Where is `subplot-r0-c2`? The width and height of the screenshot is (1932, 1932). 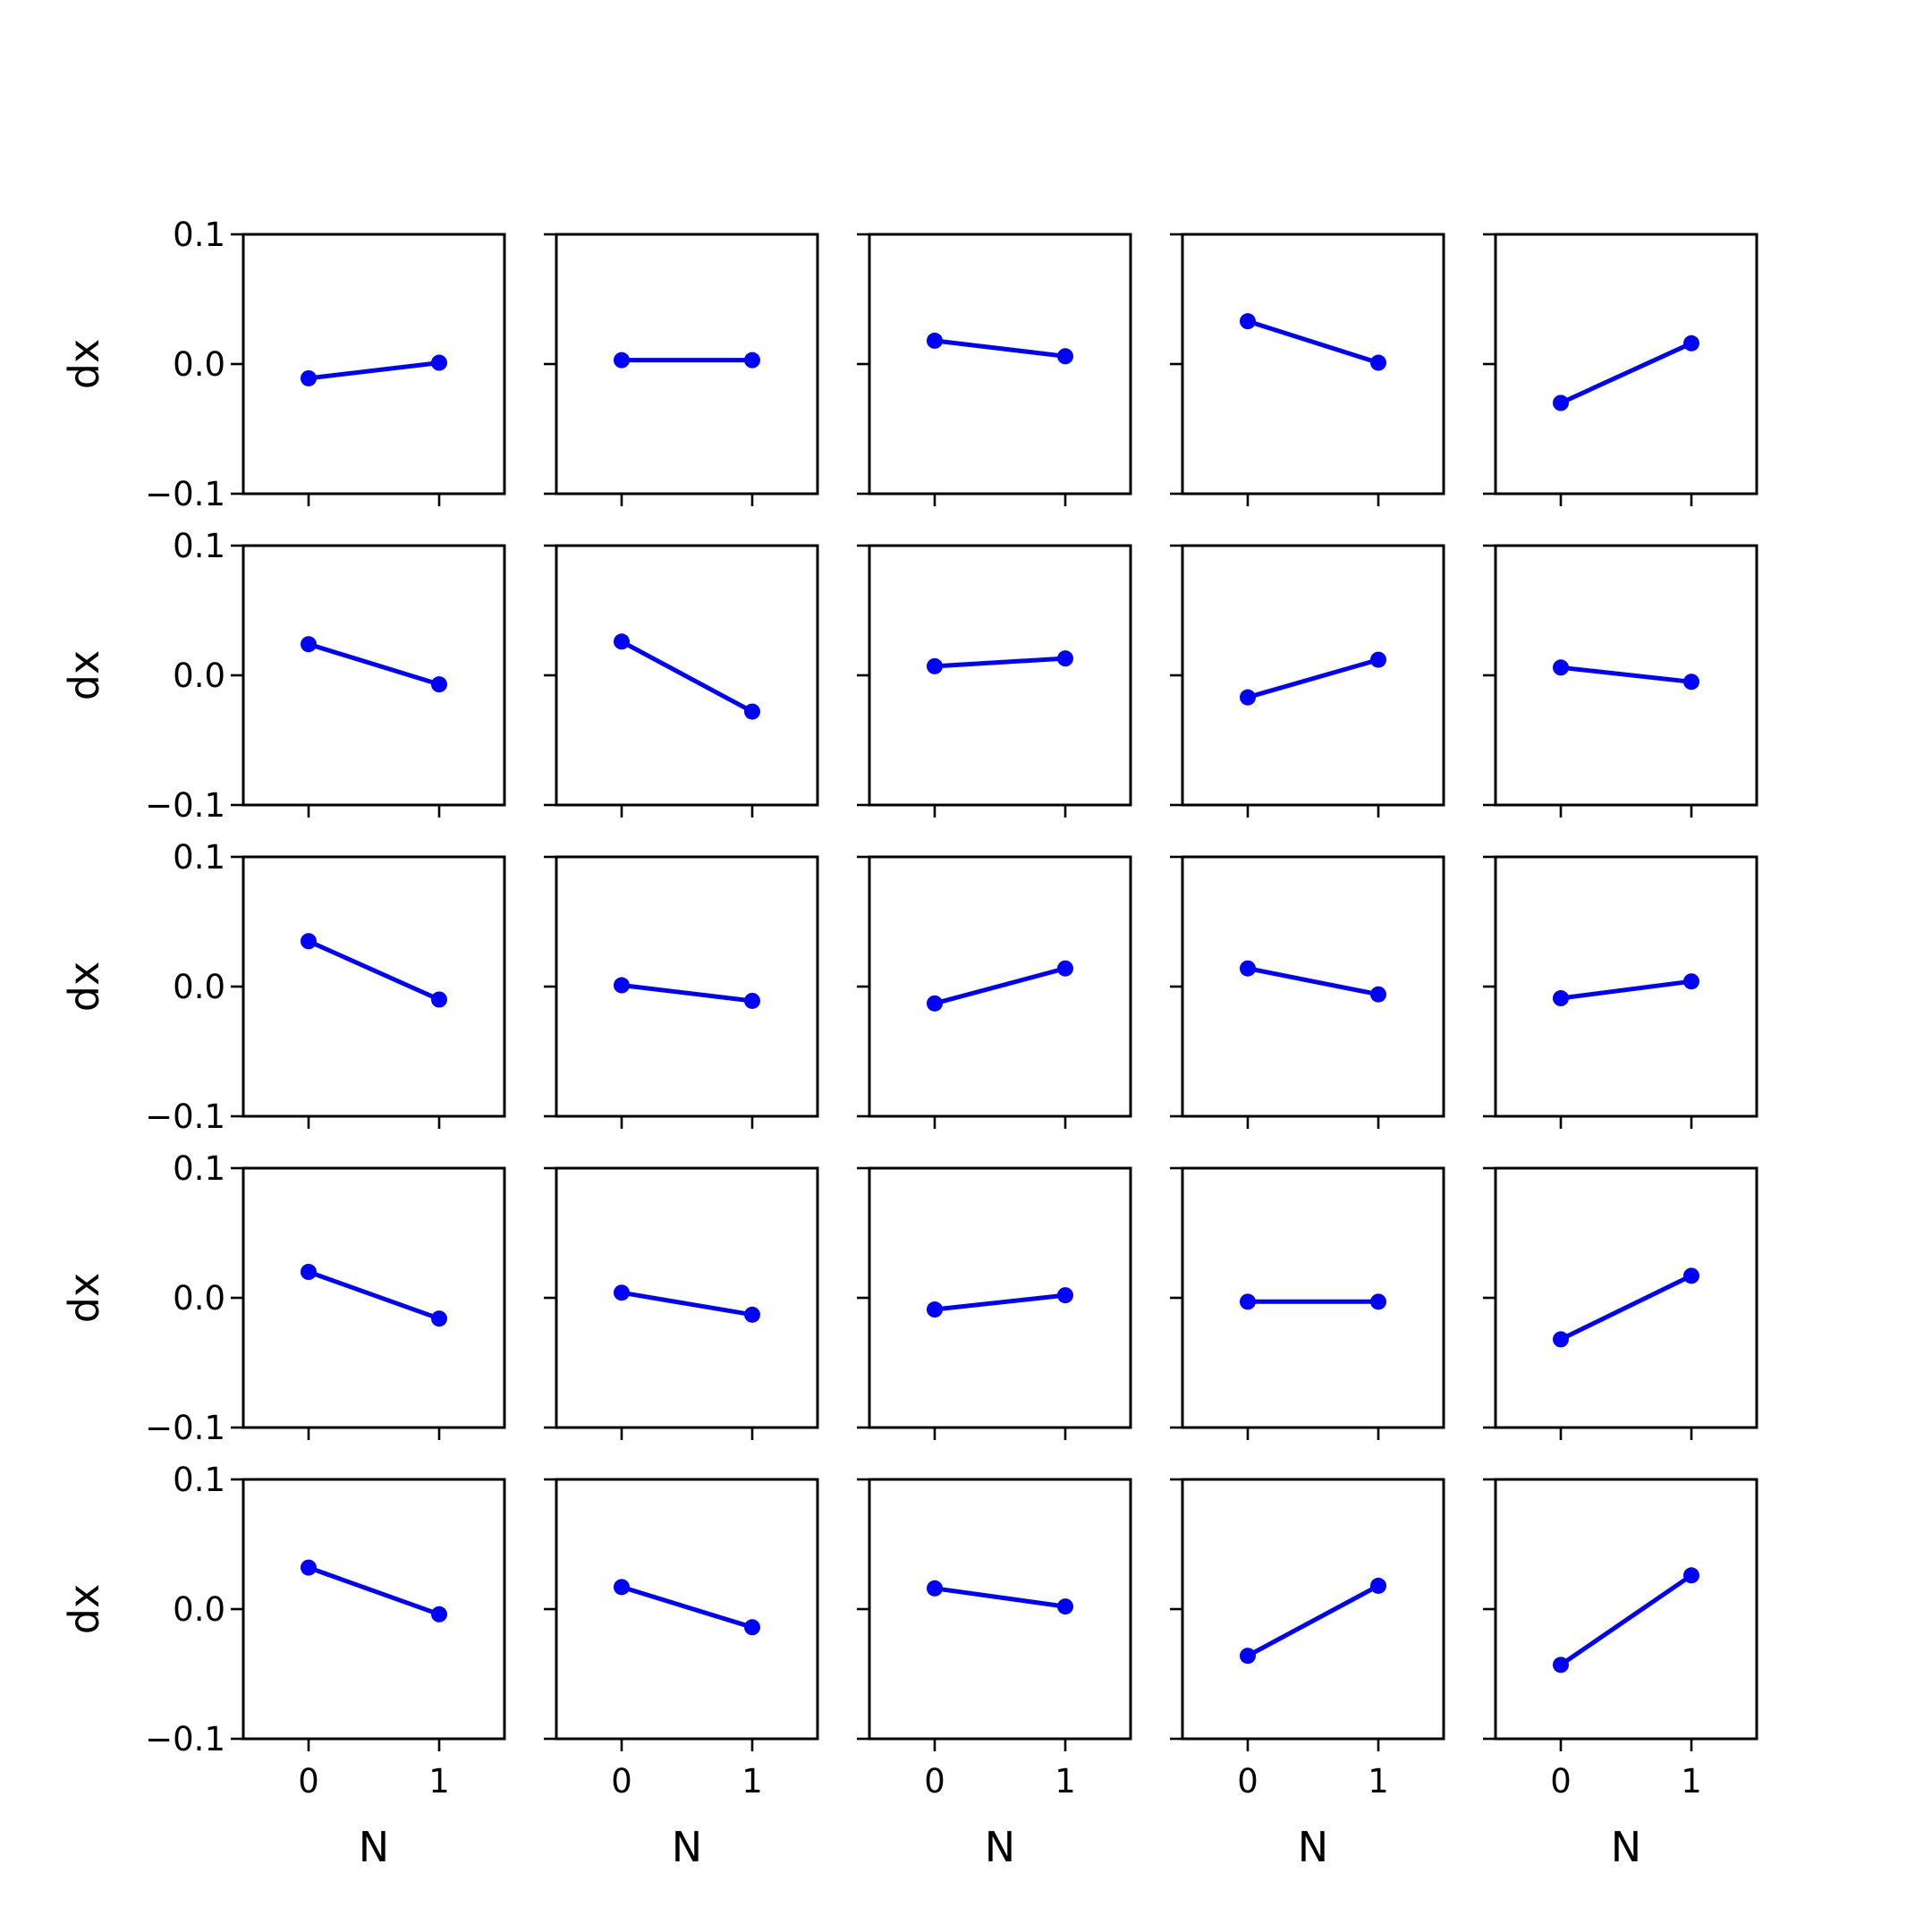 subplot-r0-c2 is located at coordinates (994, 369).